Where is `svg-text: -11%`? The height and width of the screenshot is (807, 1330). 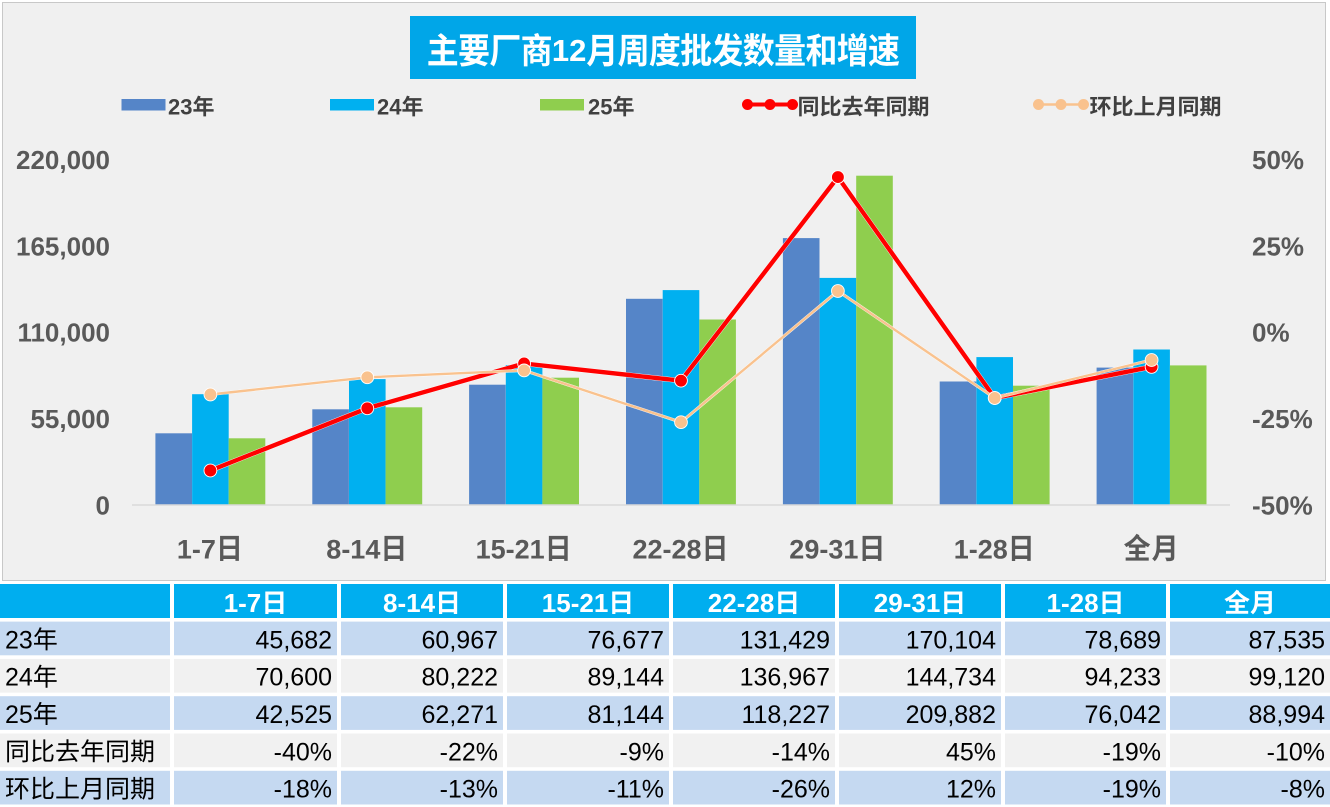 svg-text: -11% is located at coordinates (635, 790).